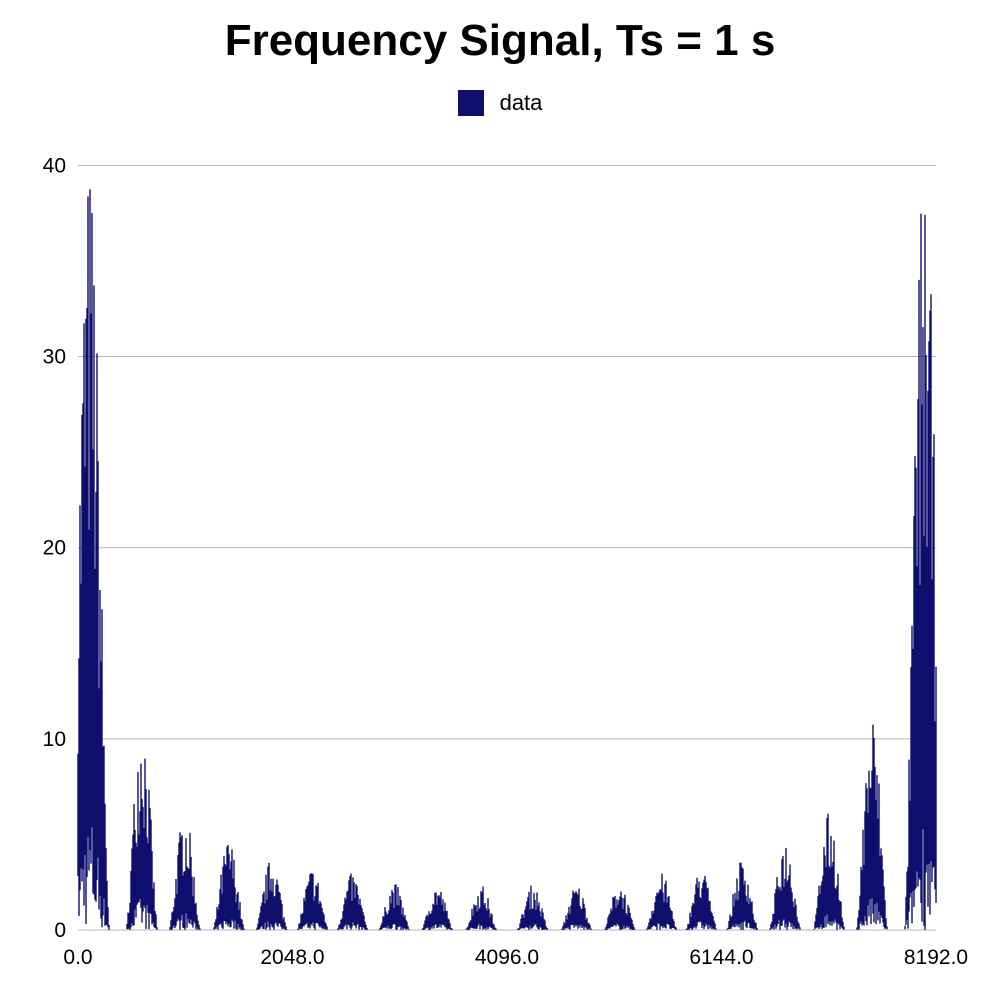 This screenshot has width=1000, height=1000. What do you see at coordinates (54, 357) in the screenshot?
I see `y-tick-label: 30` at bounding box center [54, 357].